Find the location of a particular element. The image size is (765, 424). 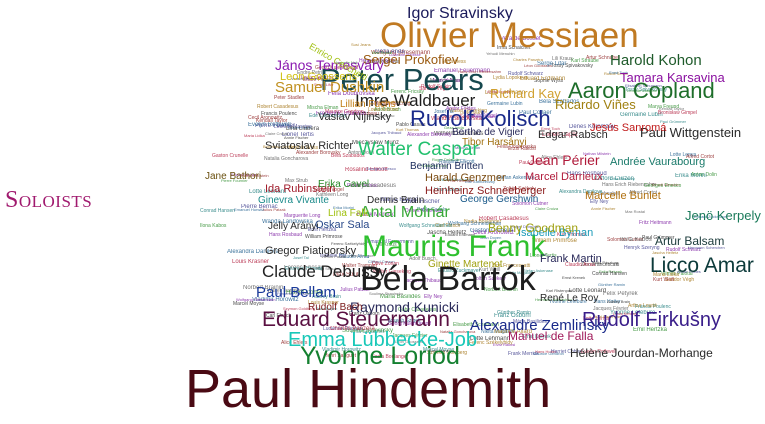

minor-word: Claudio Arrau is located at coordinates (354, 257).